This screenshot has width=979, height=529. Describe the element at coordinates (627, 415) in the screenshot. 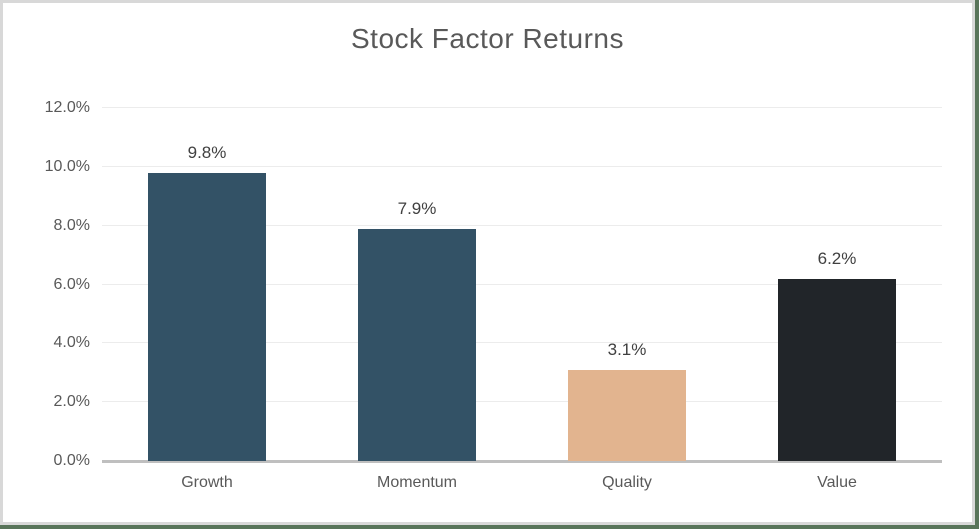

I see `bar-quality` at that location.